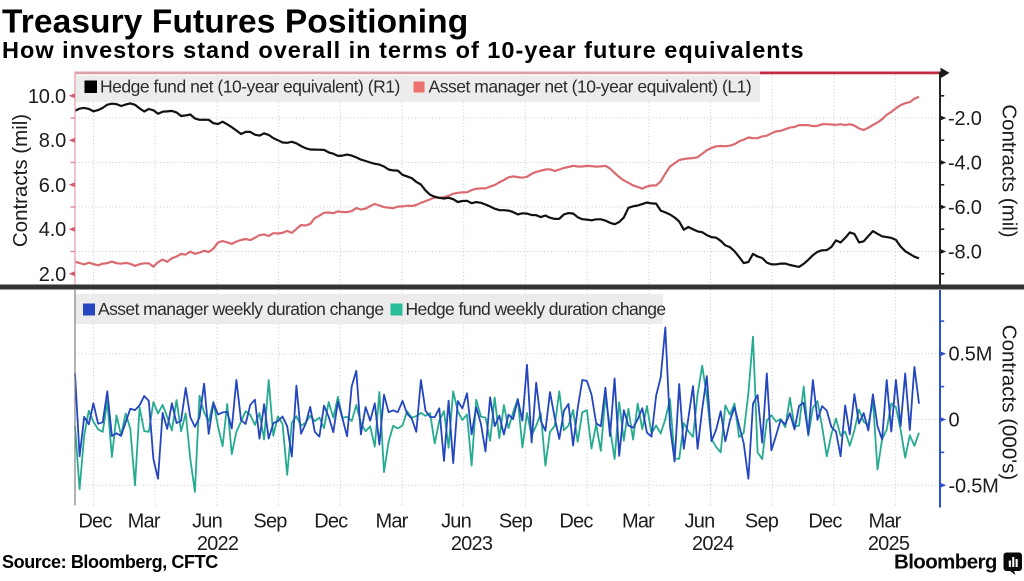 Image resolution: width=1024 pixels, height=581 pixels. What do you see at coordinates (235, 22) in the screenshot?
I see `svg-text: Treasury Futures Positioning` at bounding box center [235, 22].